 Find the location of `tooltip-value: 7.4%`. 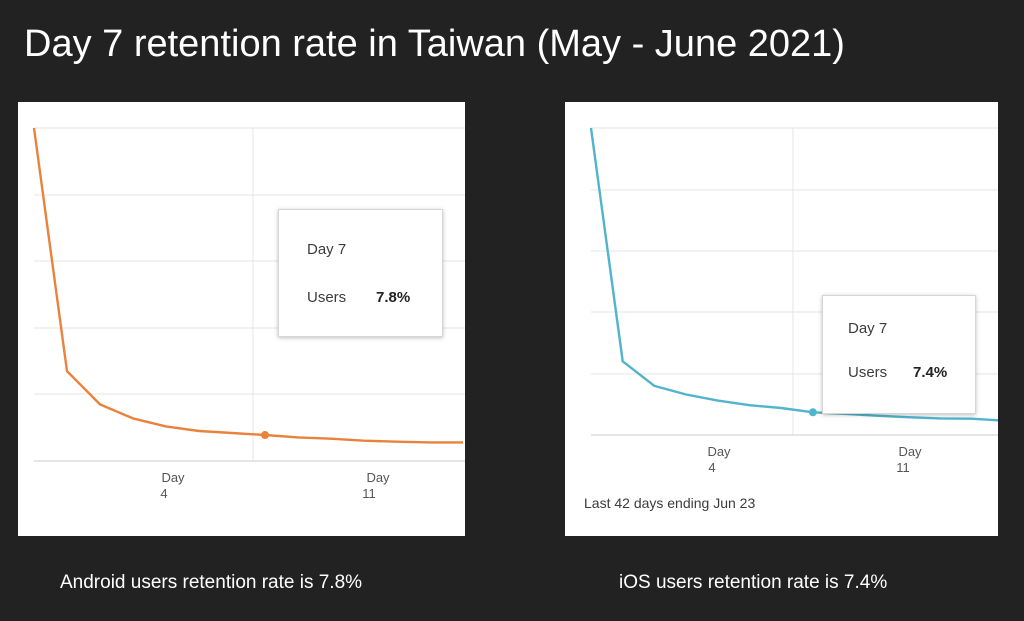

tooltip-value: 7.4% is located at coordinates (930, 372).